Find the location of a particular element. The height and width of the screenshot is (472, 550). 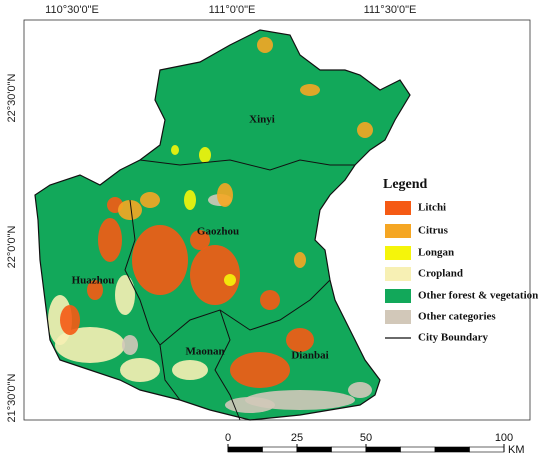

city-label: Xinyi is located at coordinates (262, 120).